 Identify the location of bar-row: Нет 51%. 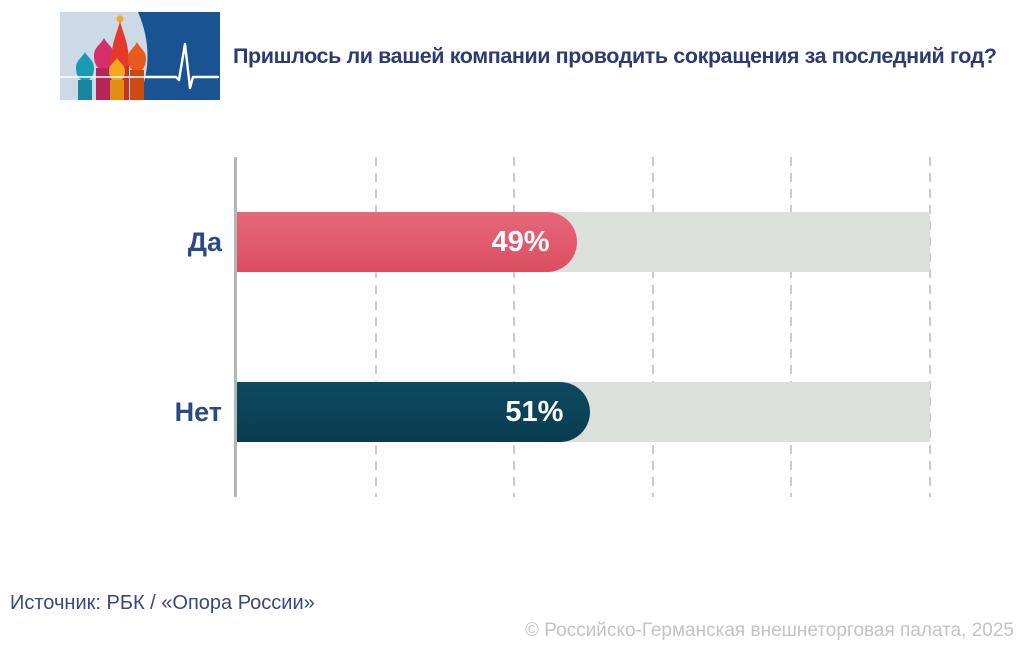
(552, 412).